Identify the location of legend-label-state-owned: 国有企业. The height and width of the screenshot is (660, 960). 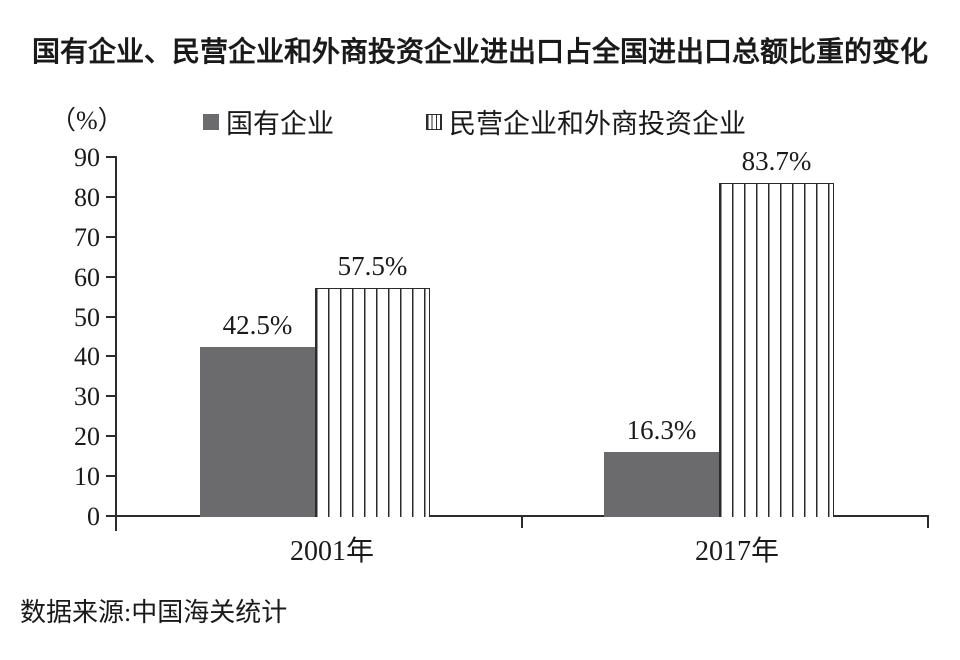
(280, 124).